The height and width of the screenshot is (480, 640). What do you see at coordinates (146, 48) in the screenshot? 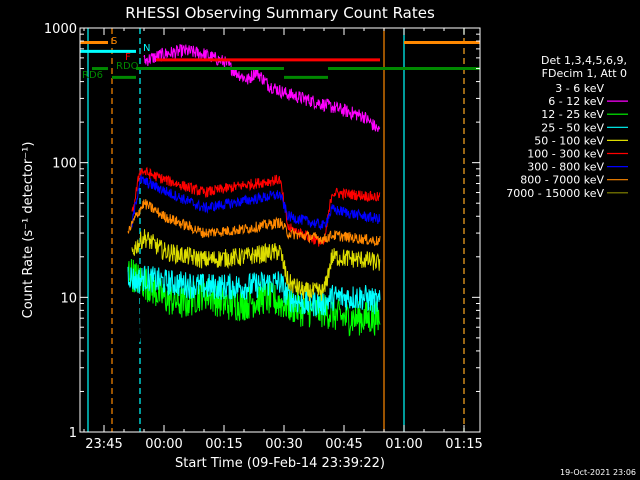
I see `flag-label-n: N` at bounding box center [146, 48].